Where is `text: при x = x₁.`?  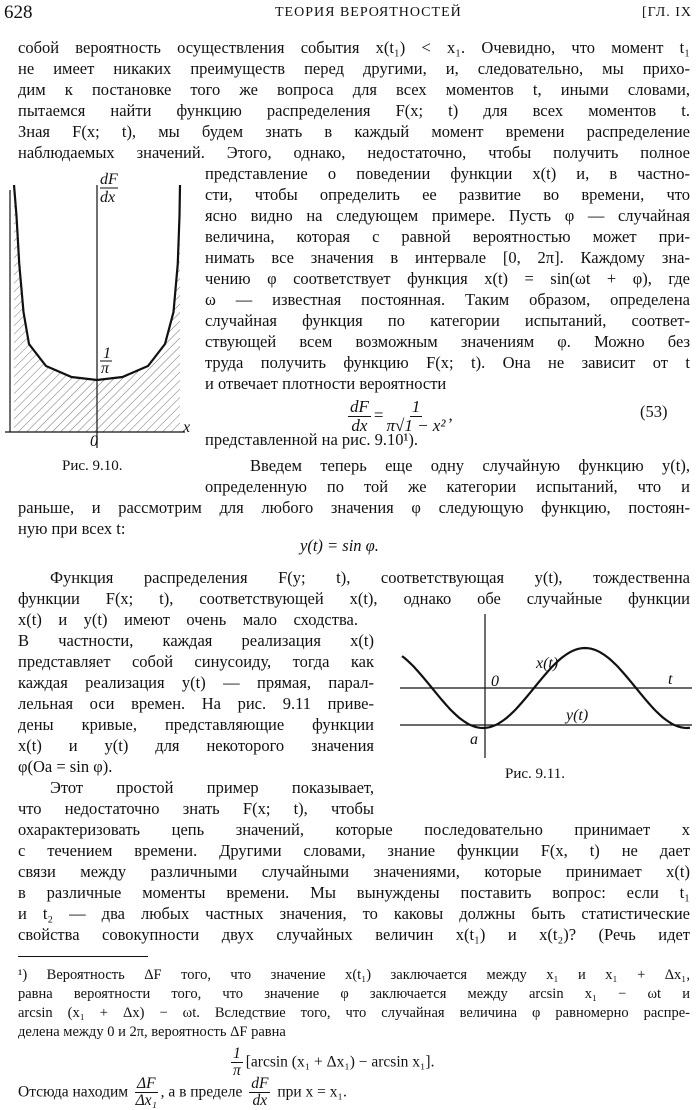 text: при x = x₁. is located at coordinates (312, 1092).